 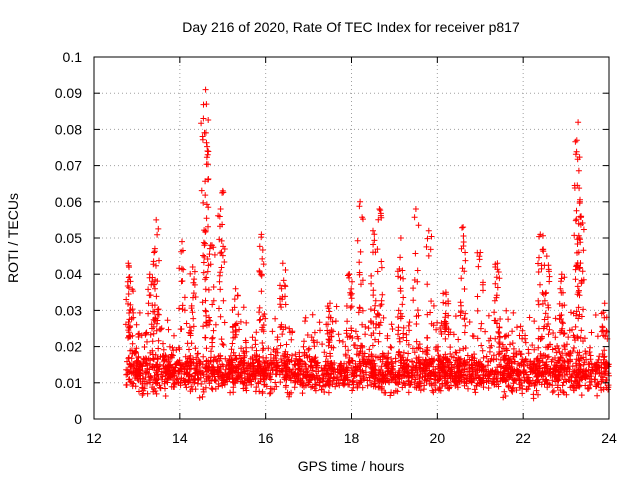 I want to click on y-tick-label: 0.09, so click(x=68, y=93).